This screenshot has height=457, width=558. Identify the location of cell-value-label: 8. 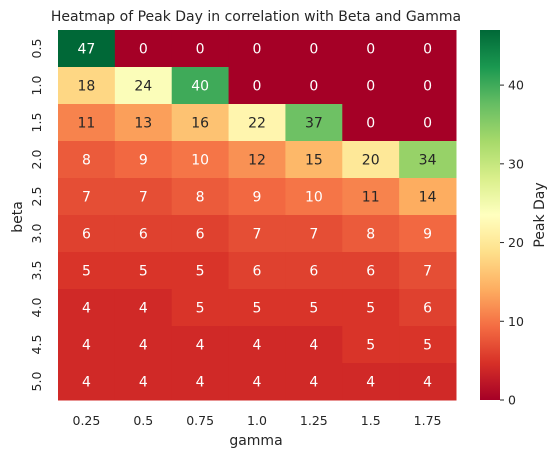
(86, 161).